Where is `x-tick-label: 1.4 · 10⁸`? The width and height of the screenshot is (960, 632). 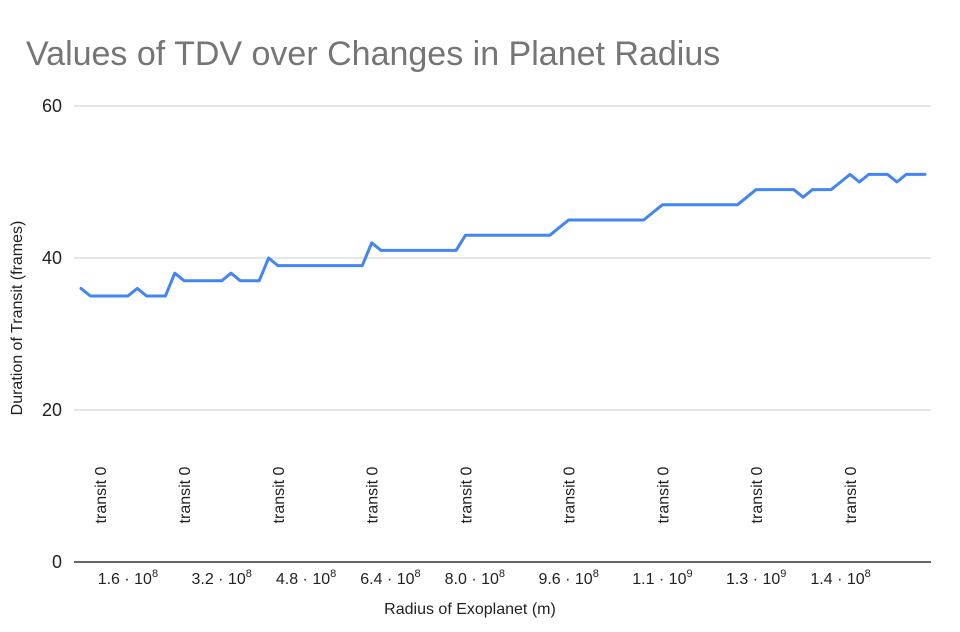 x-tick-label: 1.4 · 10⁸ is located at coordinates (840, 578).